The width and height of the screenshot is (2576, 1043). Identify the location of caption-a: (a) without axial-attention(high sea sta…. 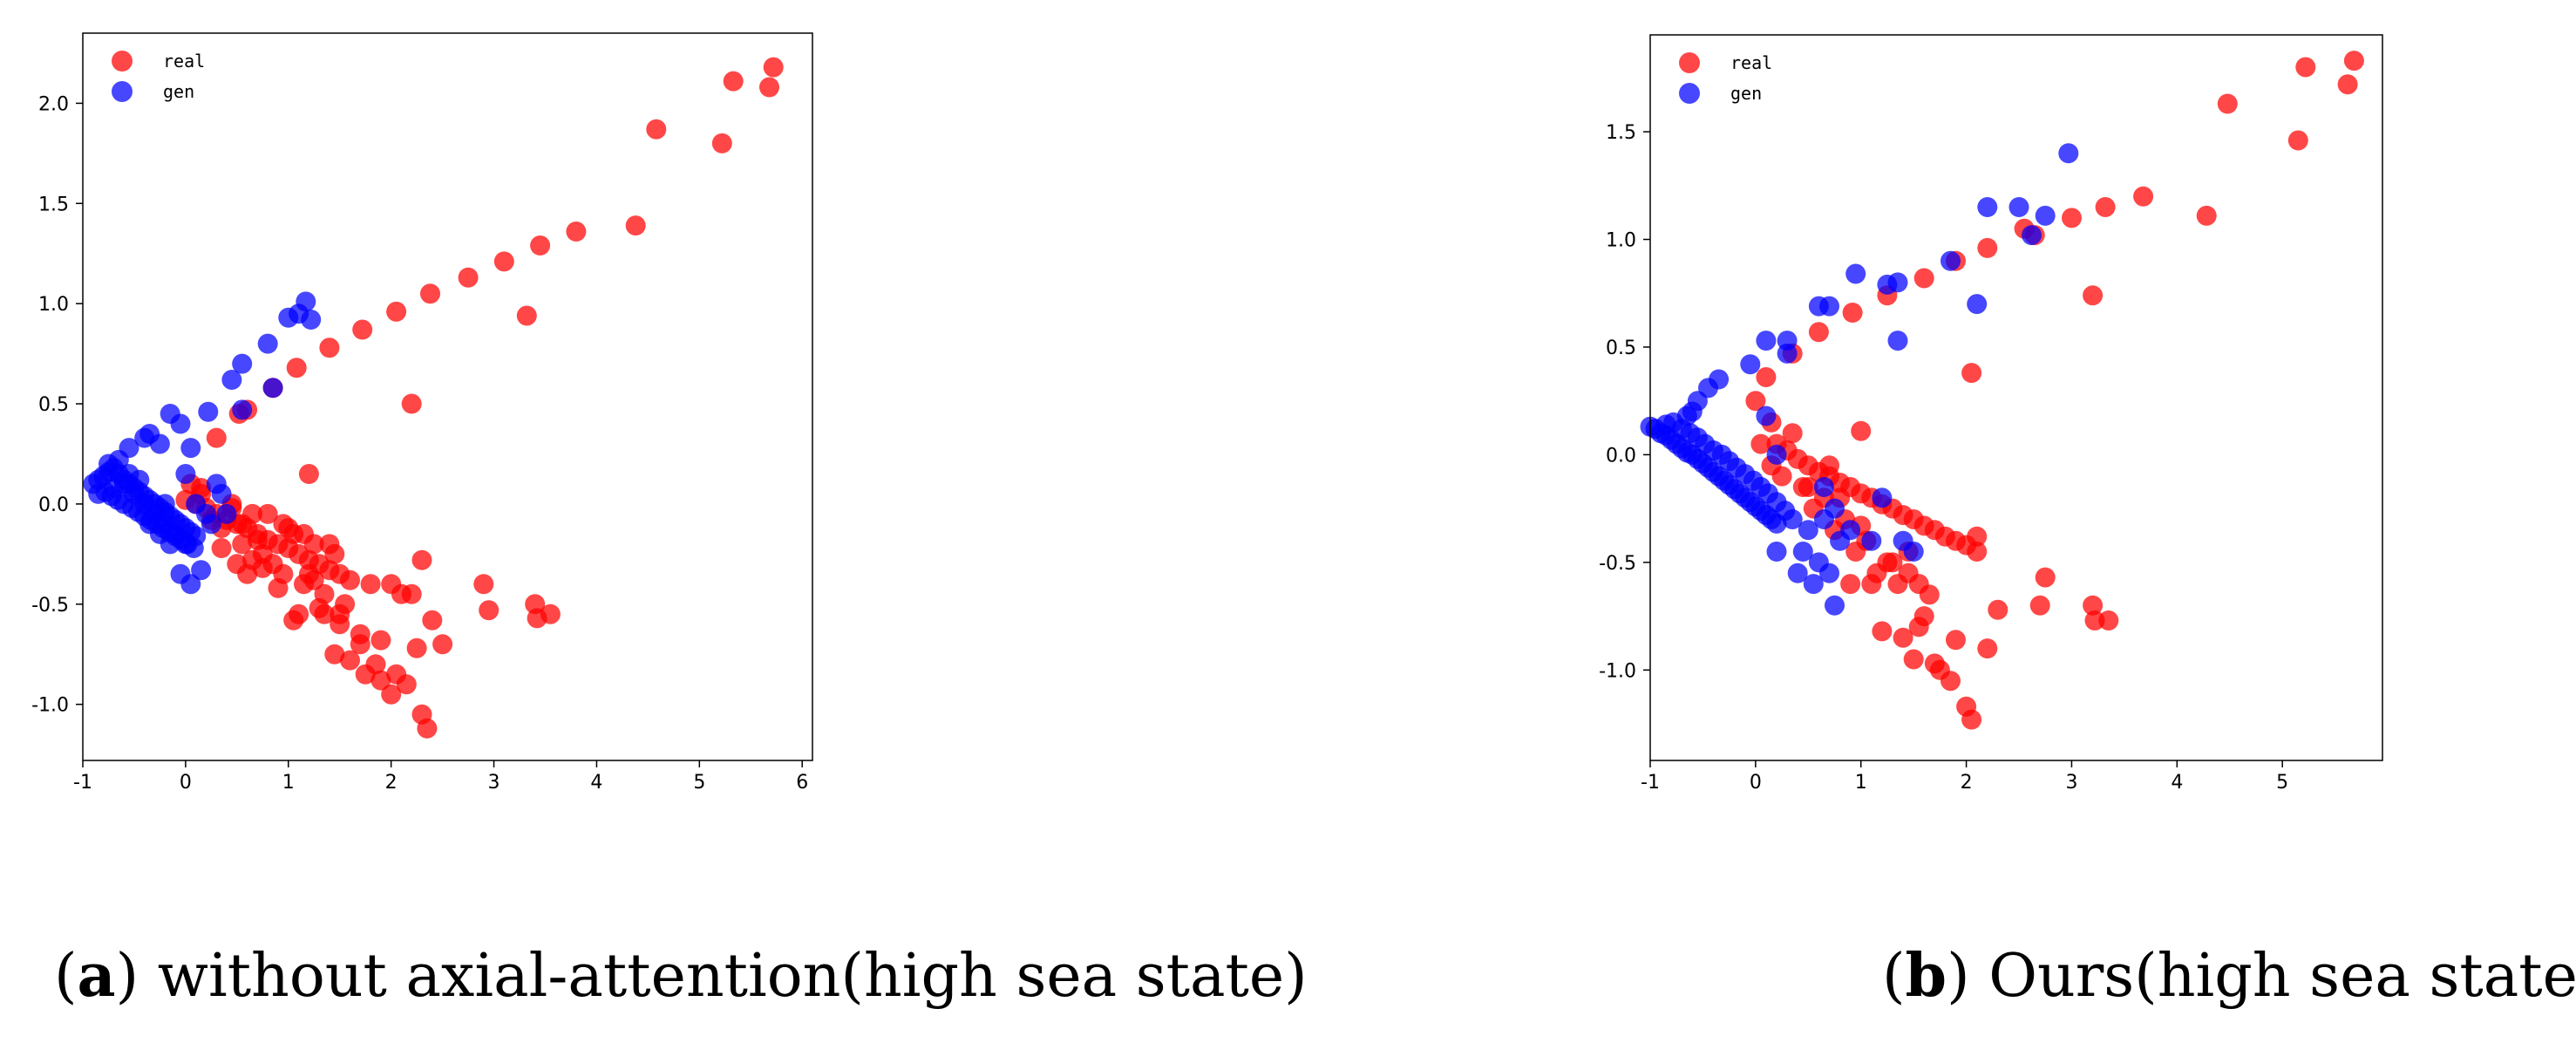
(681, 976).